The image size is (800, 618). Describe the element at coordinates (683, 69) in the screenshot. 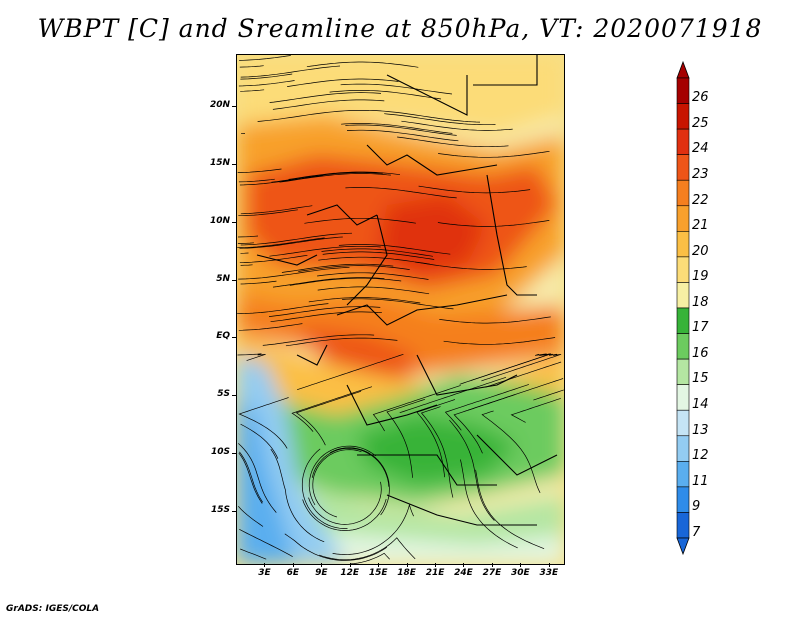

I see `colorbar-max-arrow` at that location.